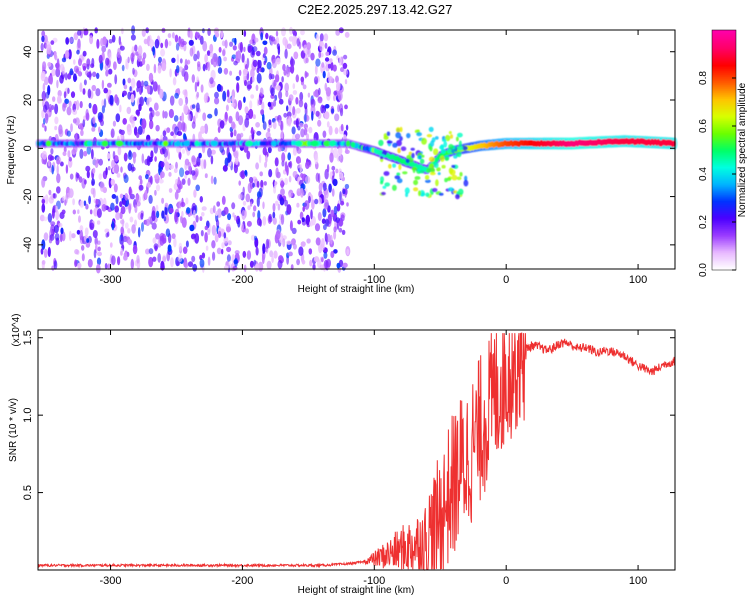  What do you see at coordinates (165, 143) in the screenshot?
I see `ridge-hotspot` at bounding box center [165, 143].